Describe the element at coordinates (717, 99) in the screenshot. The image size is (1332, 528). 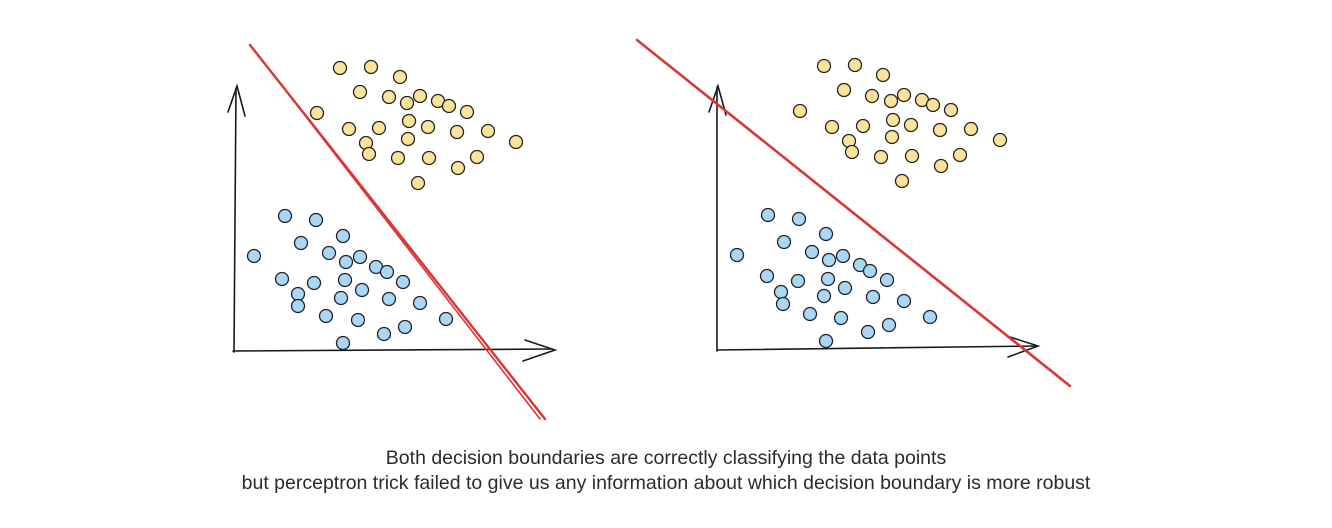
I see `right-y-arrowhead` at that location.